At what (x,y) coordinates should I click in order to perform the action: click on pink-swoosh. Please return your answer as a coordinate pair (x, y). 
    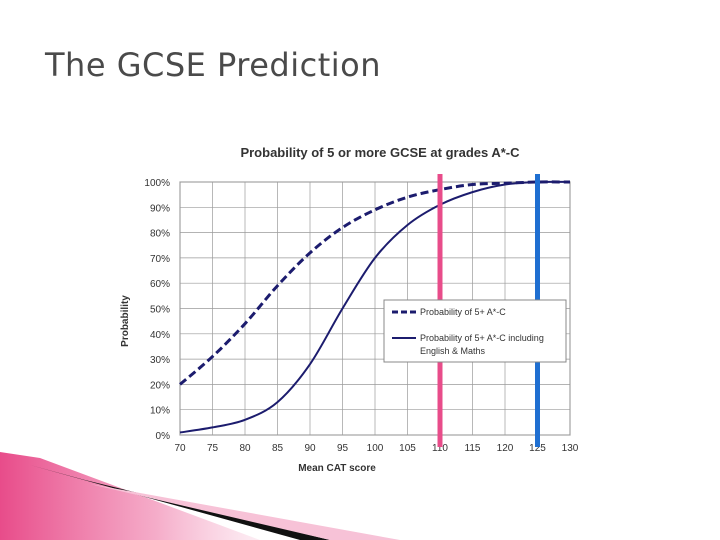
    Looking at the image, I should click on (130, 496).